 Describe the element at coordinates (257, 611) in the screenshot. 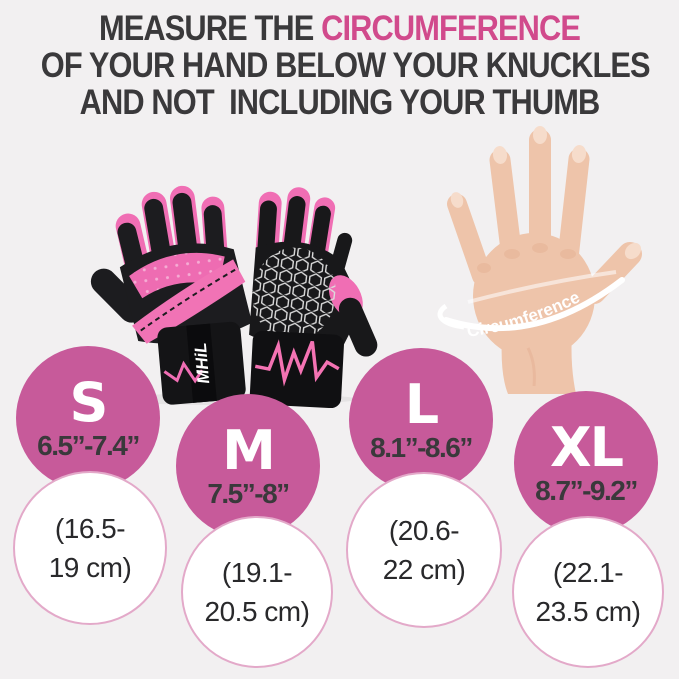

I see `size-cm-m-line2: 20.5 cm)` at that location.